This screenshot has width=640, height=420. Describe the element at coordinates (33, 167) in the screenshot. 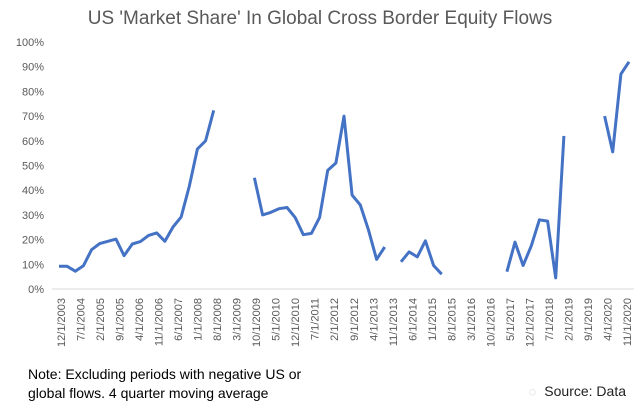

I see `y-tick-label: 50%` at that location.